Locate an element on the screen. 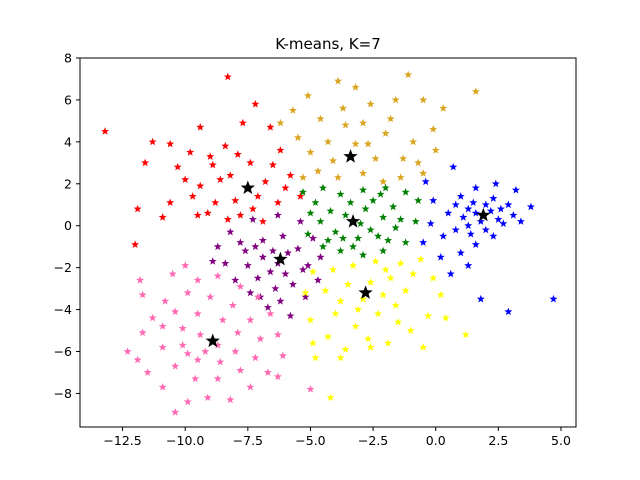  y-tick-label: −4 is located at coordinates (63, 309).